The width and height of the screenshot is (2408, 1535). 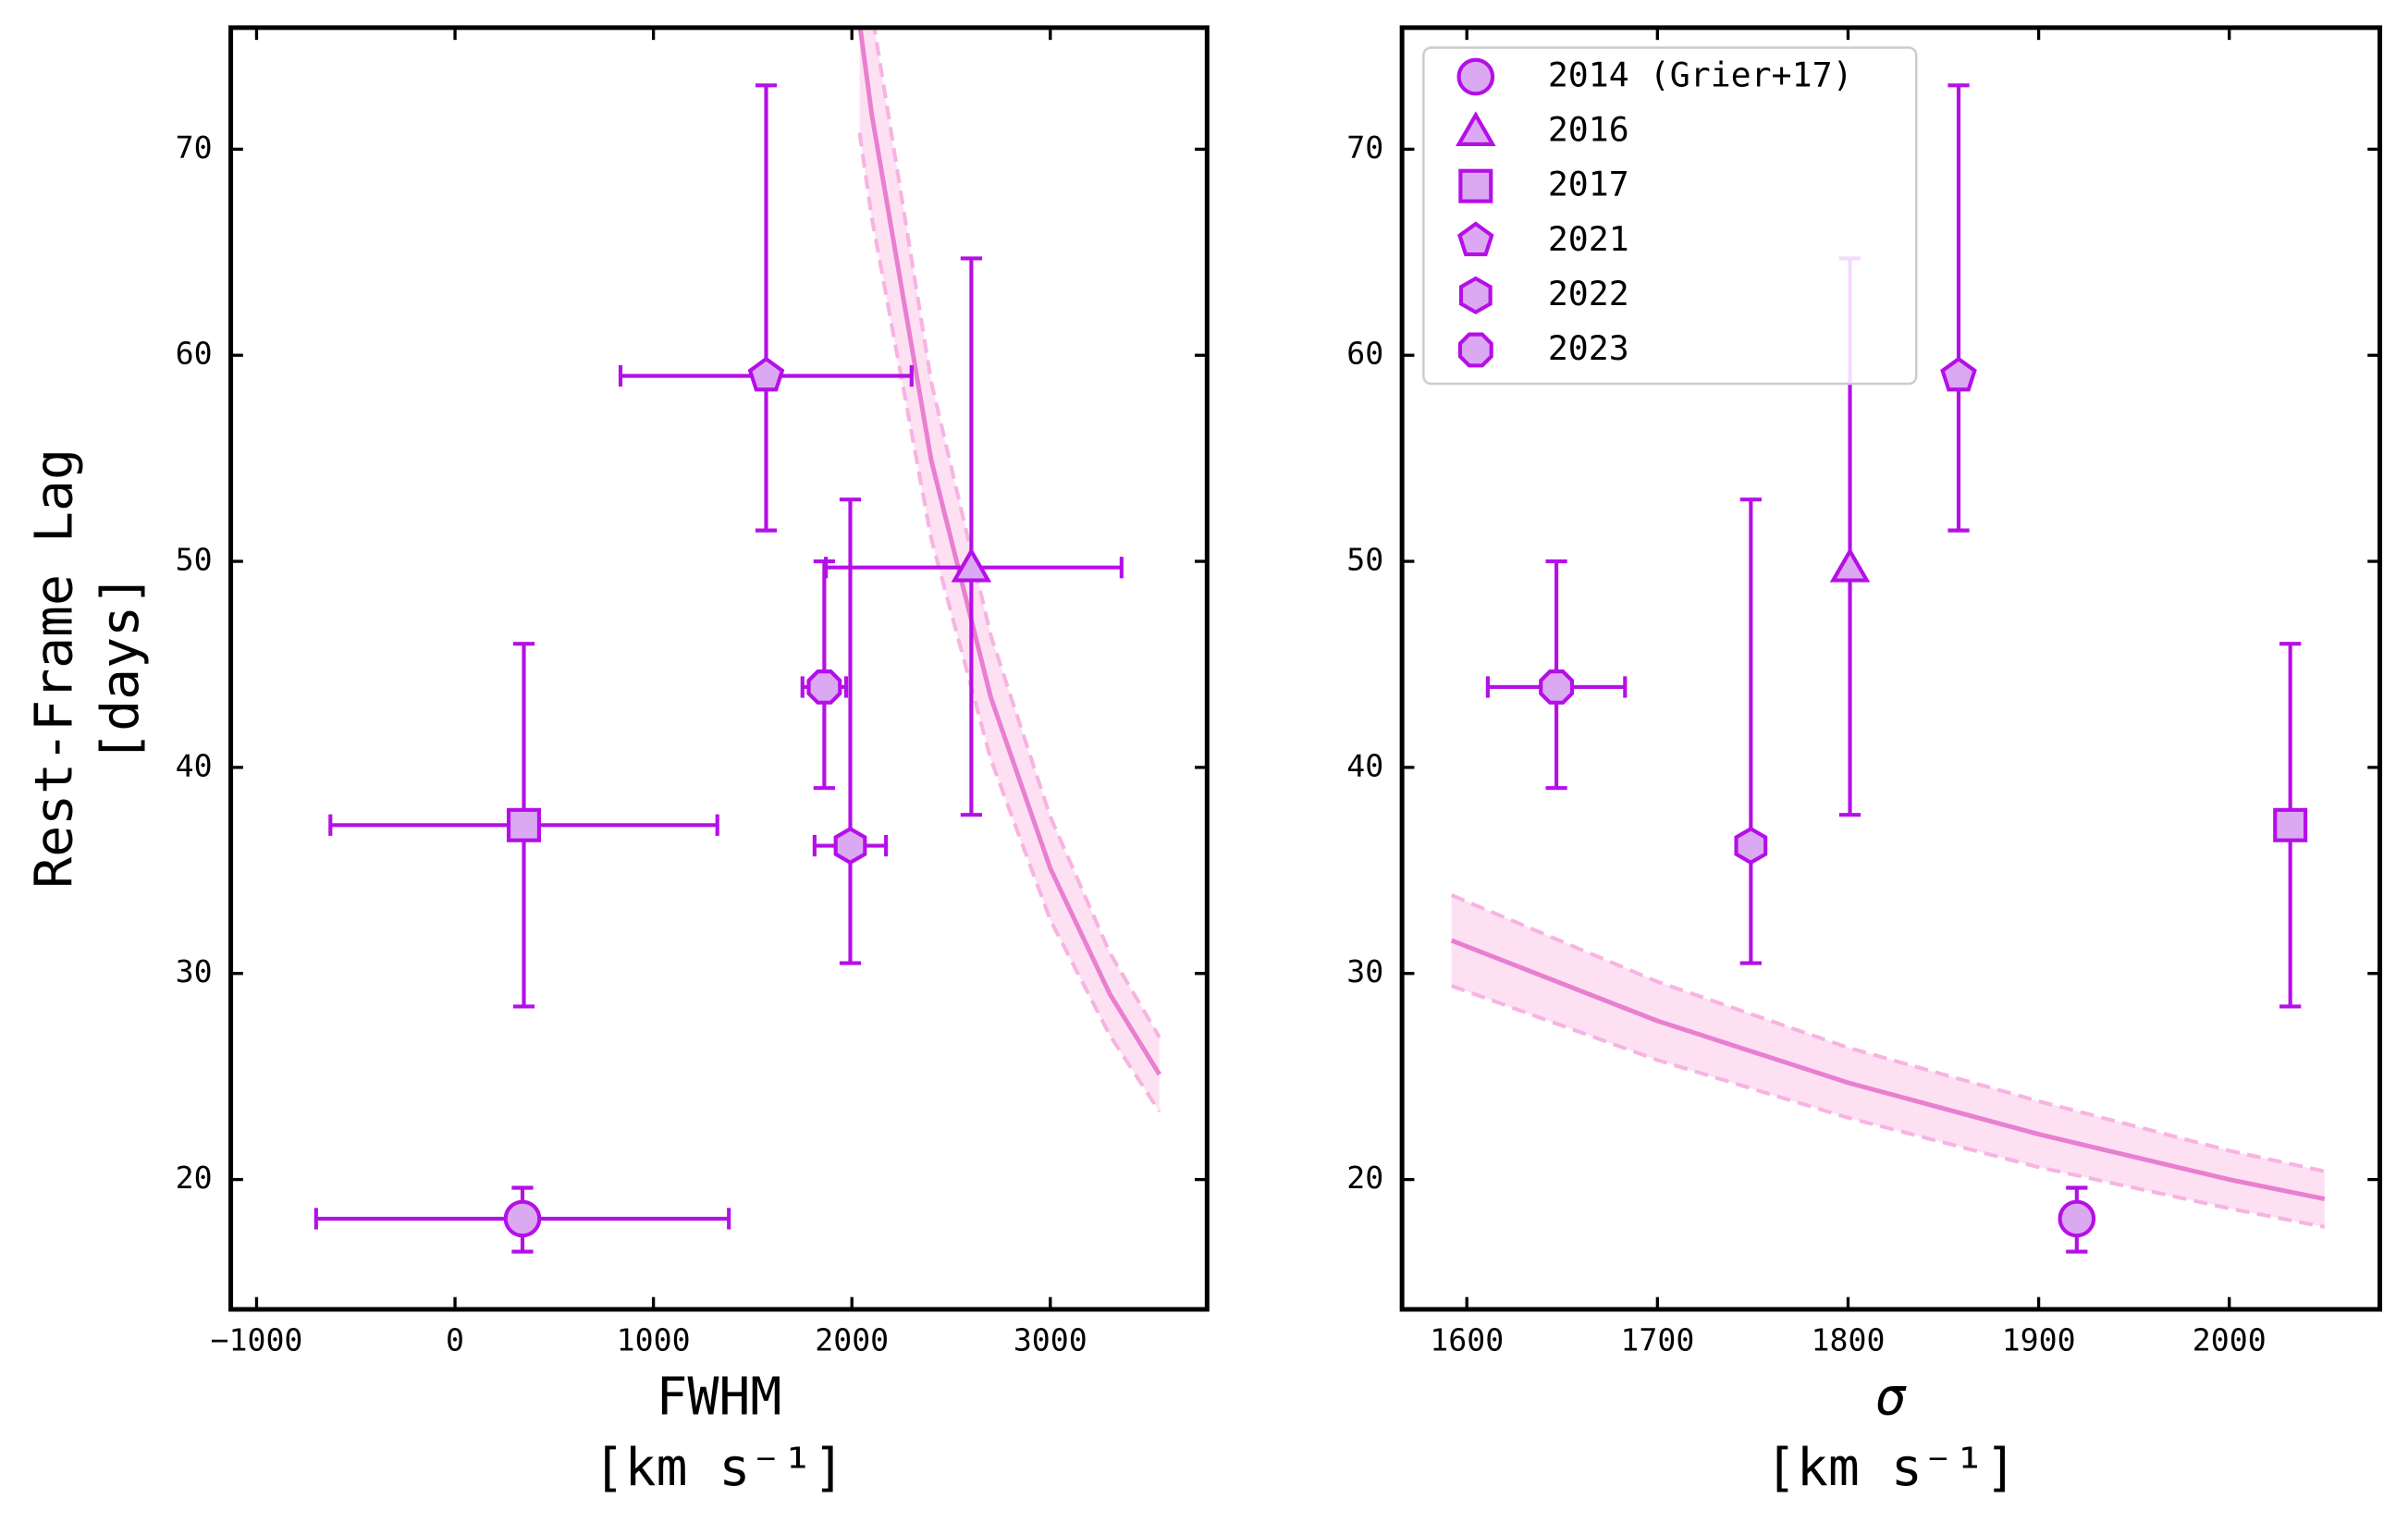 What do you see at coordinates (1891, 1398) in the screenshot?
I see `x-axis-label: σ` at bounding box center [1891, 1398].